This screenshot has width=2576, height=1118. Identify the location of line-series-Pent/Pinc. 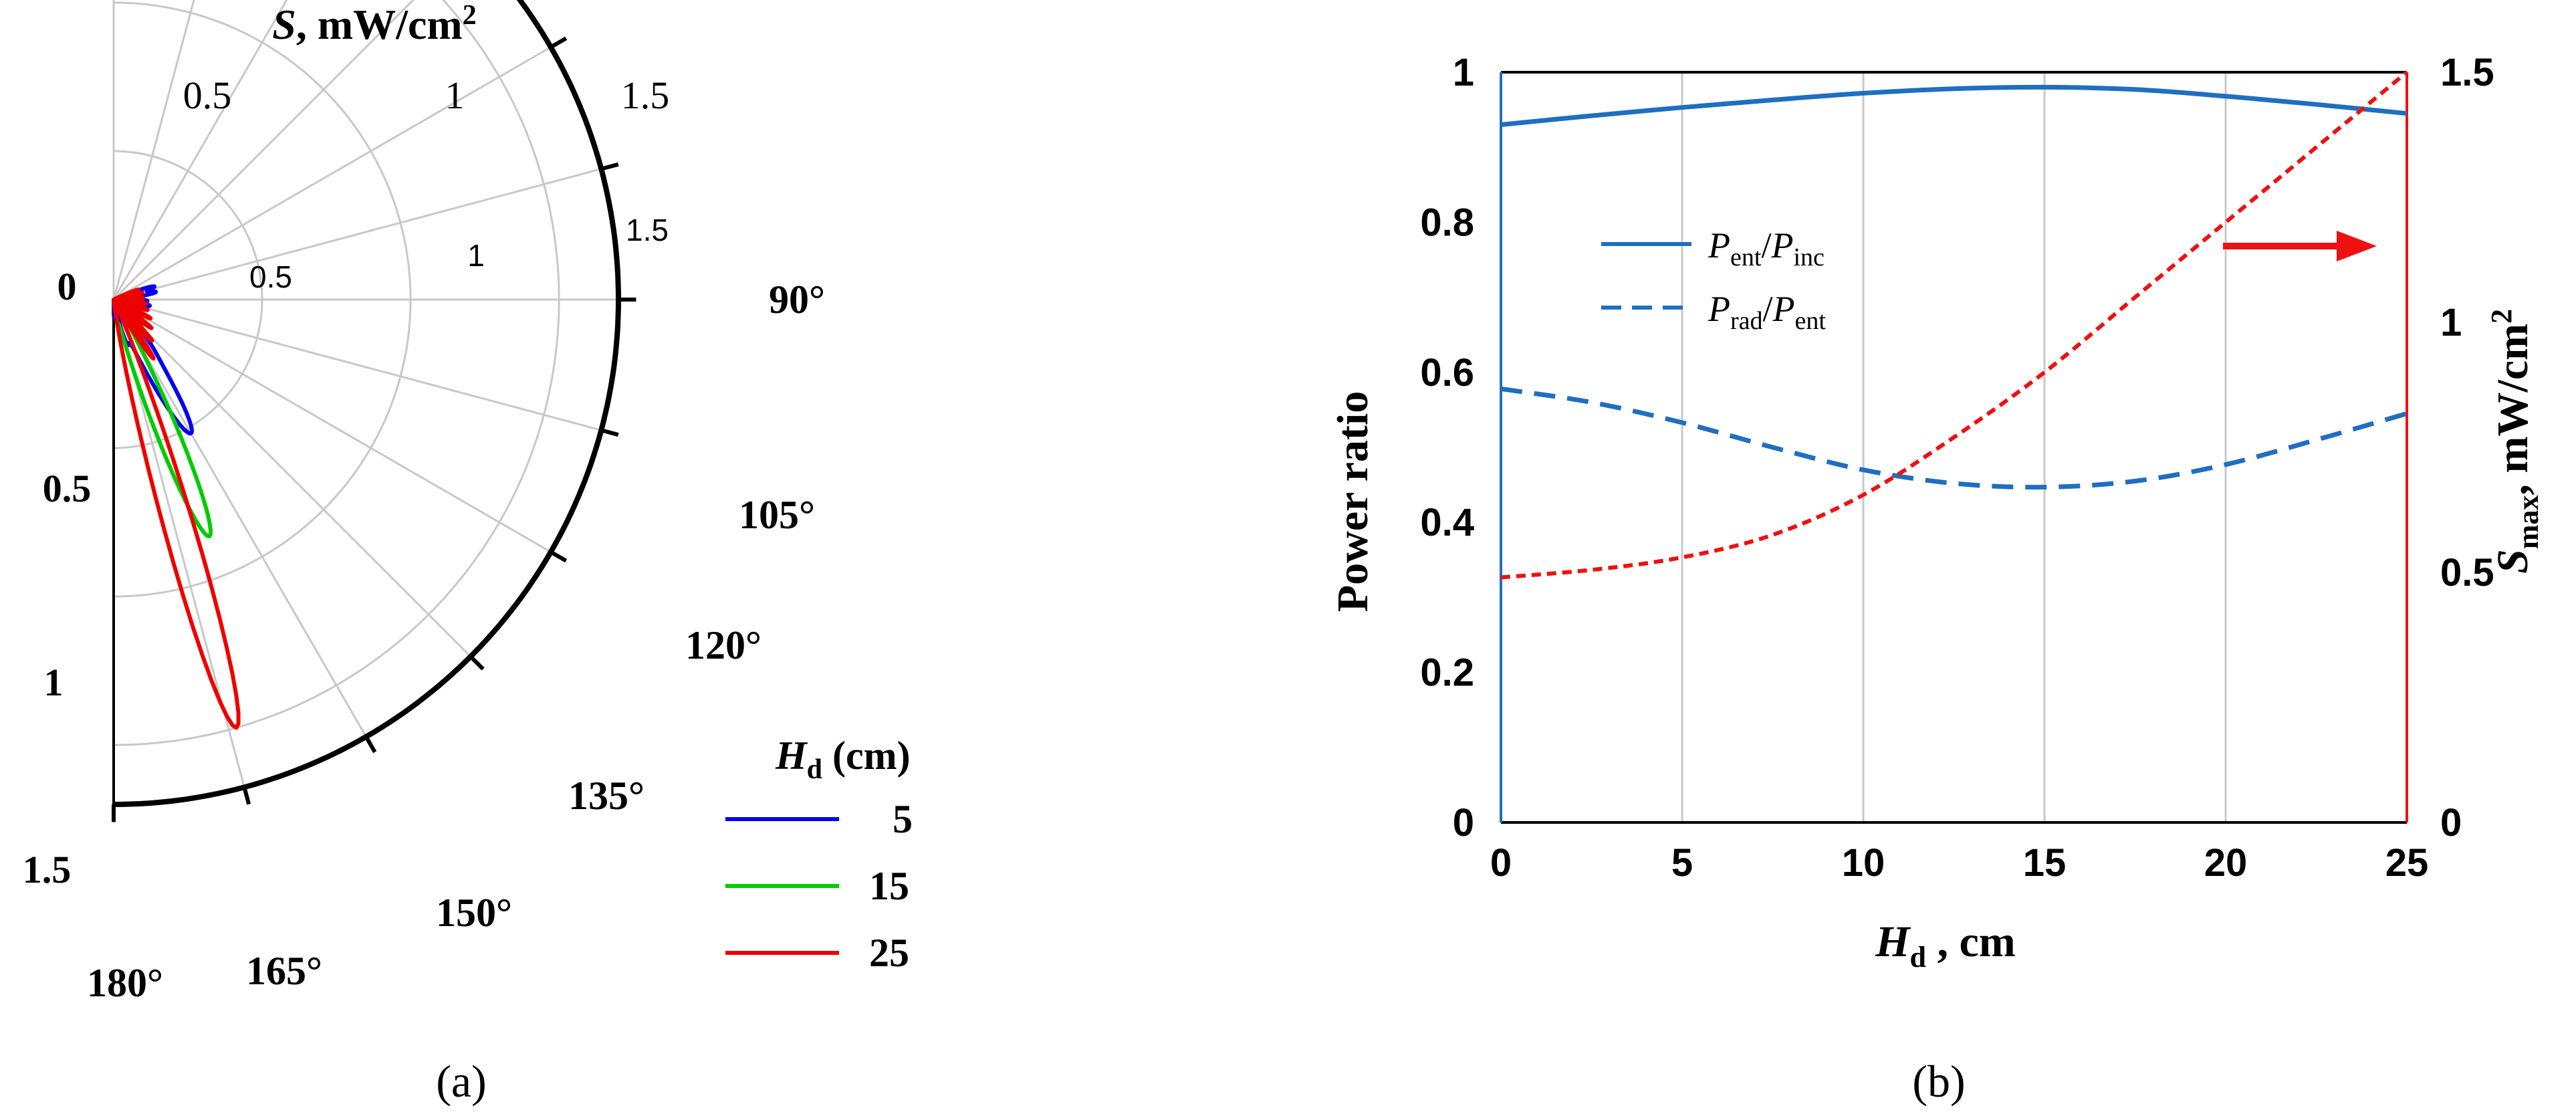
(1954, 105).